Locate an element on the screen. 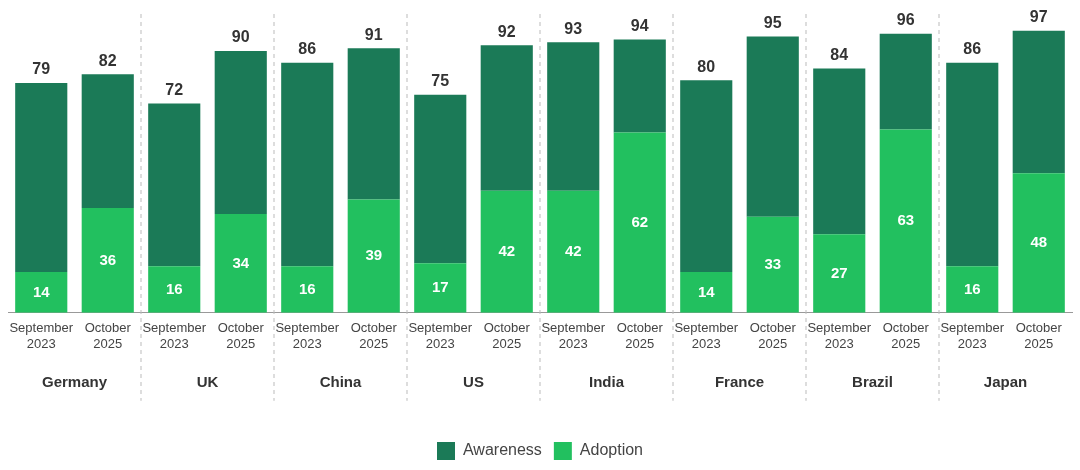 This screenshot has width=1080, height=470. total-label: 90 is located at coordinates (240, 37).